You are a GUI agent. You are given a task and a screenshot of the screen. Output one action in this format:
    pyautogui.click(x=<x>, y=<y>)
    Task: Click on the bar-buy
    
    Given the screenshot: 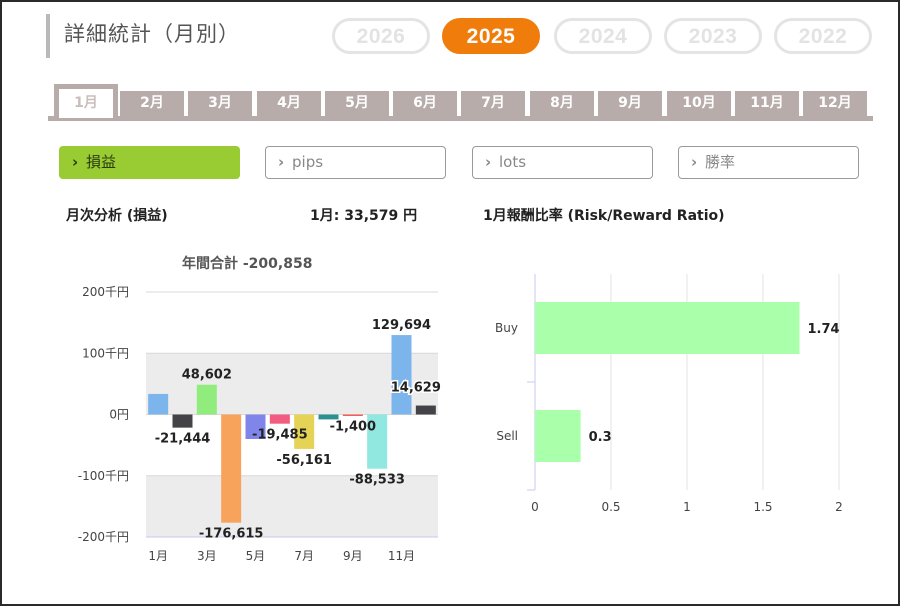 What is the action you would take?
    pyautogui.click(x=667, y=328)
    